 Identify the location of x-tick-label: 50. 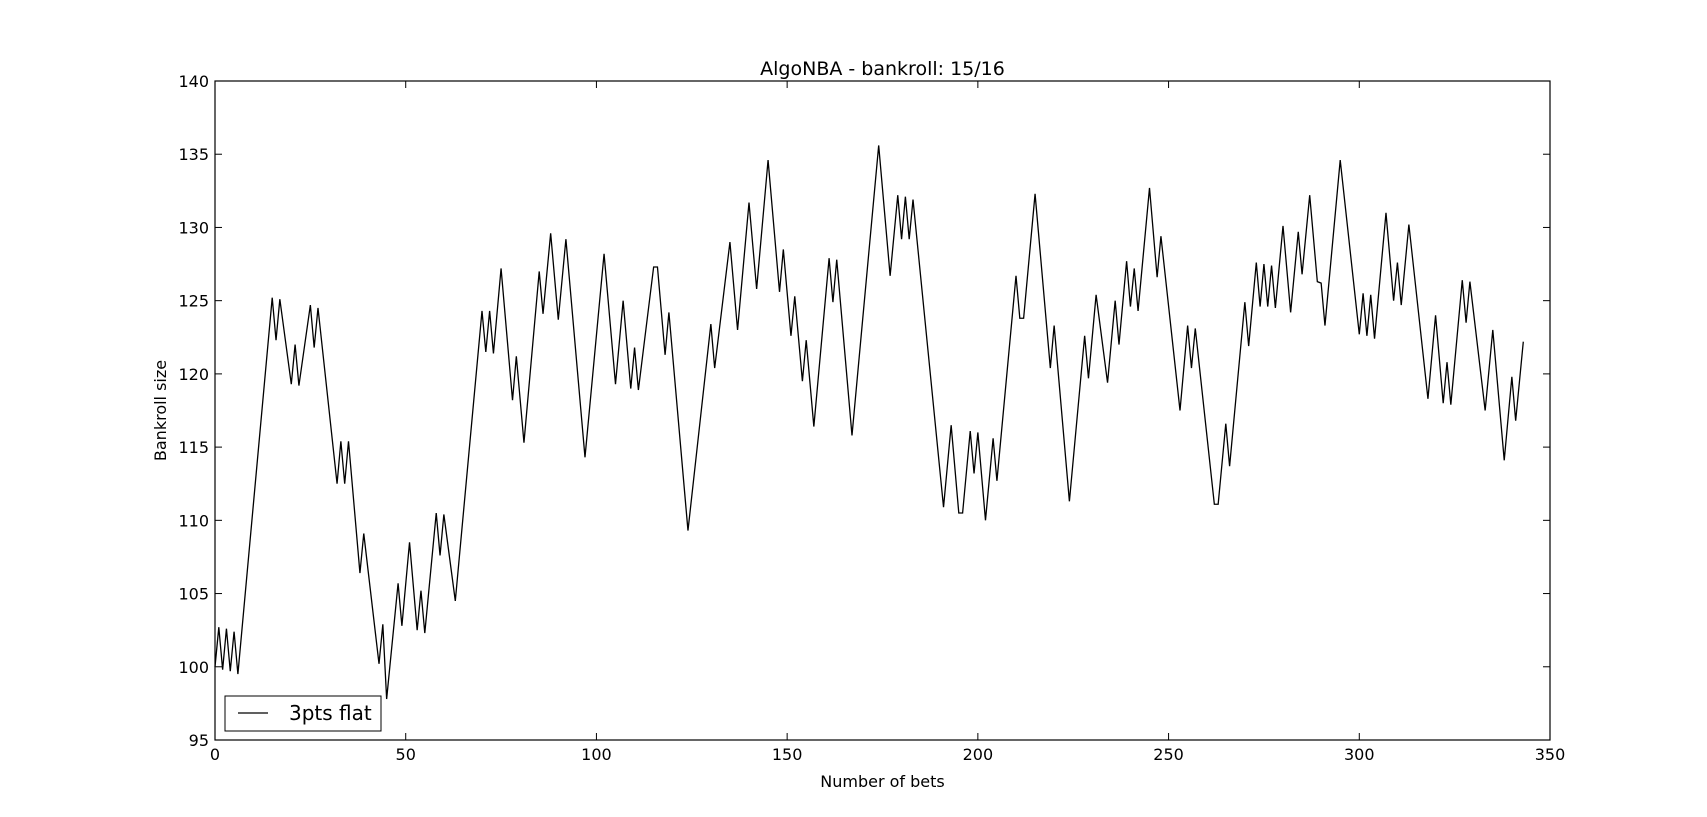
(406, 754).